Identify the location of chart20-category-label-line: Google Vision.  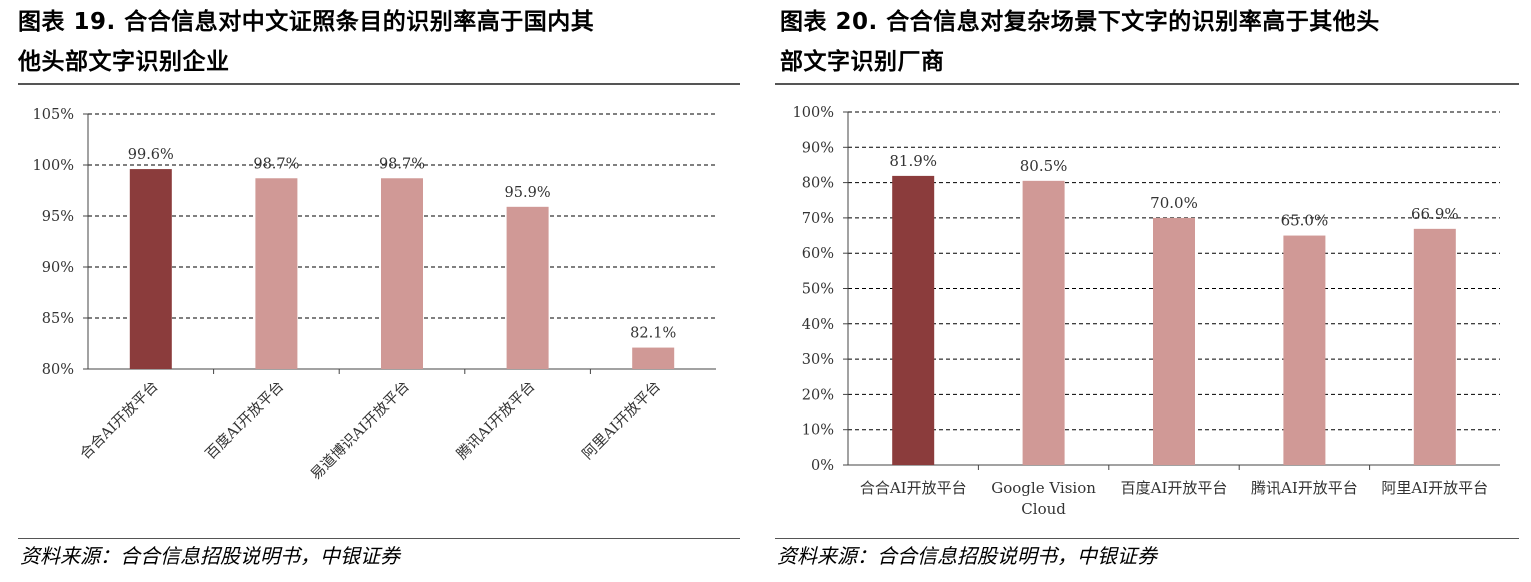
(1043, 488).